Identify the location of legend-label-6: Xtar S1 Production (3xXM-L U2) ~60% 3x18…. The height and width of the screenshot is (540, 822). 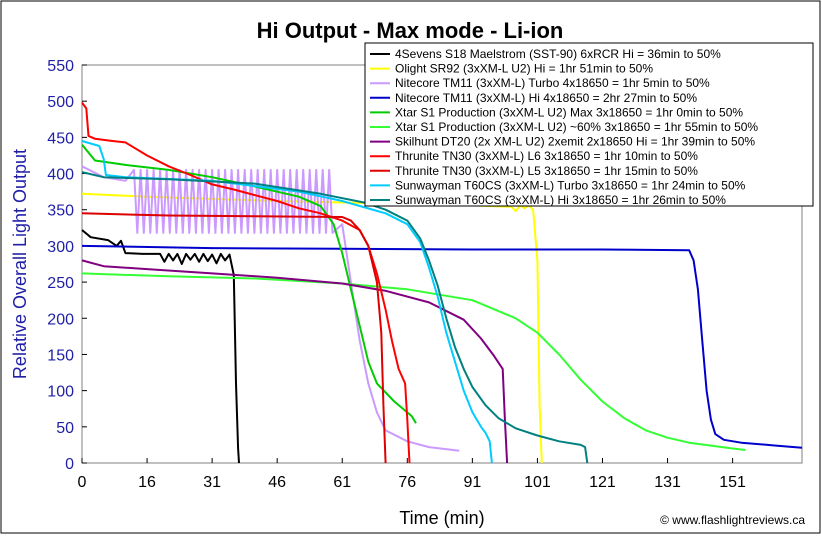
(576, 127).